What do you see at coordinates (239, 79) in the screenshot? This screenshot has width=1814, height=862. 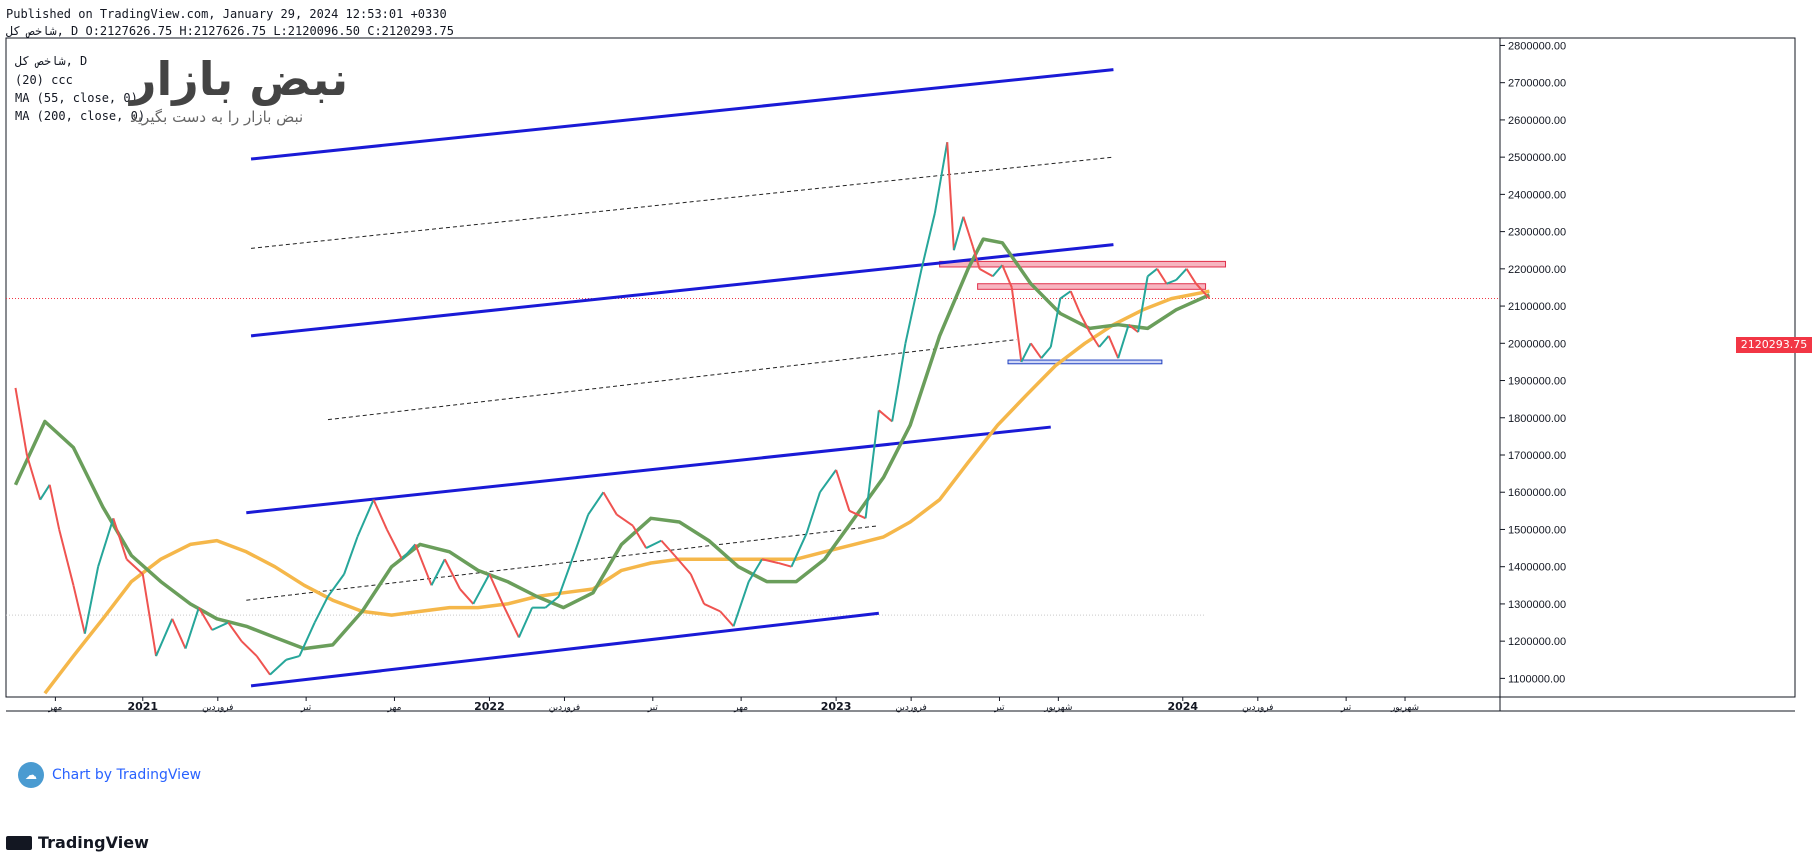 I see `brand-logo: نبض بازار` at bounding box center [239, 79].